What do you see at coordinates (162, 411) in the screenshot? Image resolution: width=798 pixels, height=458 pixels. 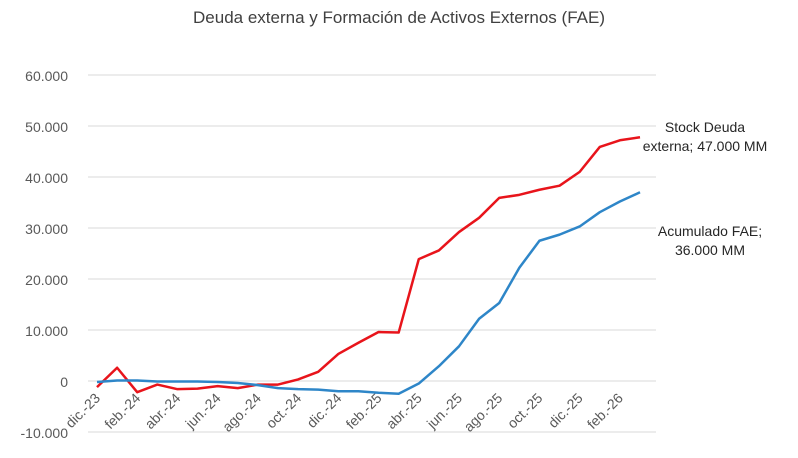 I see `x-tick-label: abr.-24` at bounding box center [162, 411].